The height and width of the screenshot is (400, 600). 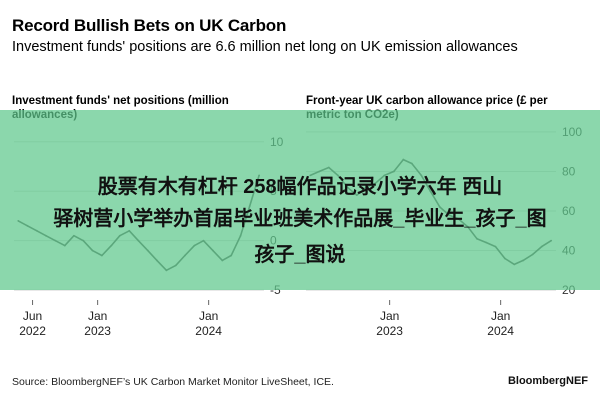 What do you see at coordinates (275, 290) in the screenshot?
I see `y-tick-label: -5` at bounding box center [275, 290].